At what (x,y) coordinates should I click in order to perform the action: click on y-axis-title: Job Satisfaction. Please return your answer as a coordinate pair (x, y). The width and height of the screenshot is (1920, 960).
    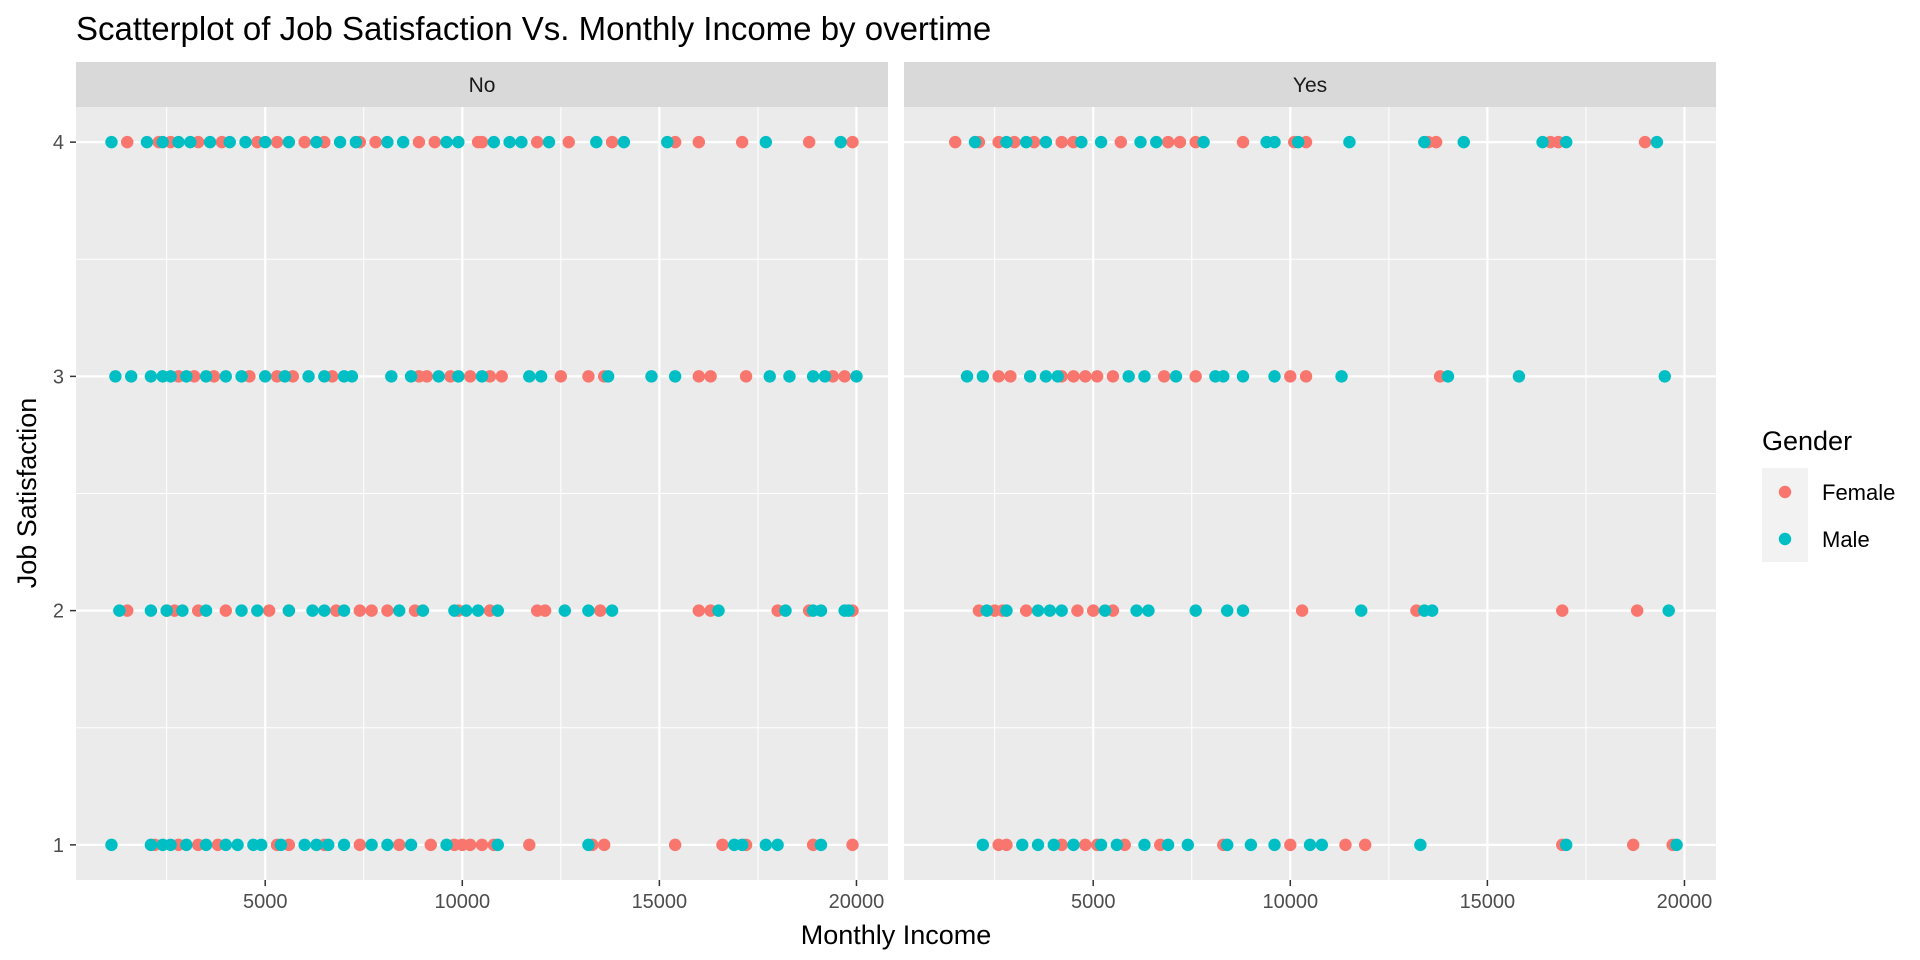
    Looking at the image, I should click on (27, 493).